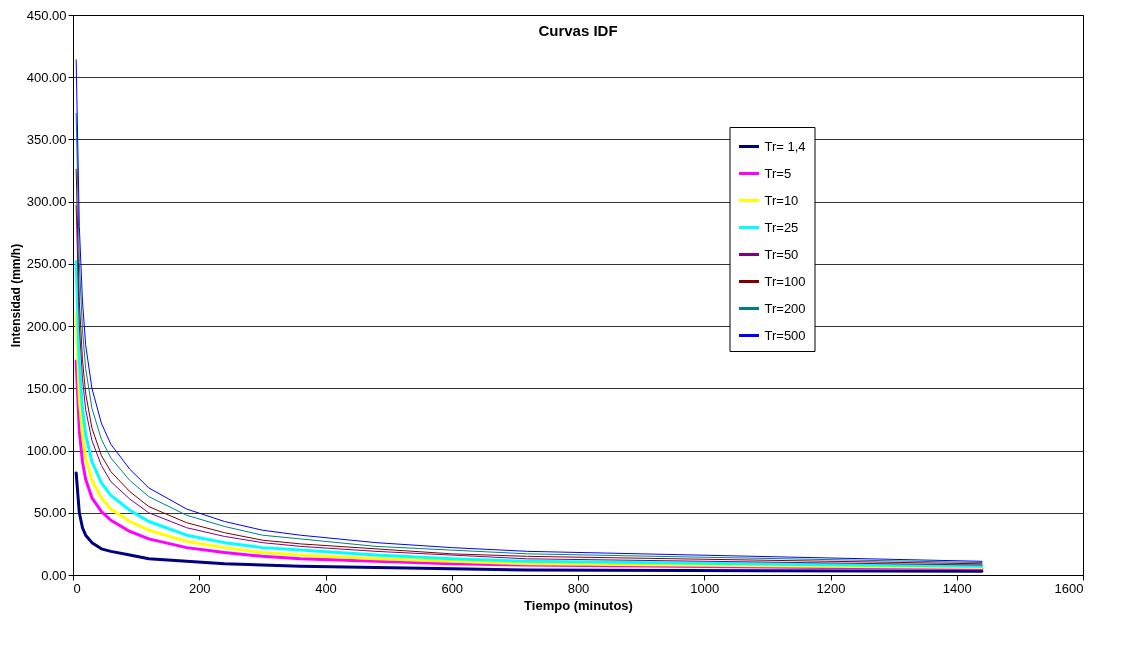  What do you see at coordinates (1069, 588) in the screenshot?
I see `x-tick-label: 1600` at bounding box center [1069, 588].